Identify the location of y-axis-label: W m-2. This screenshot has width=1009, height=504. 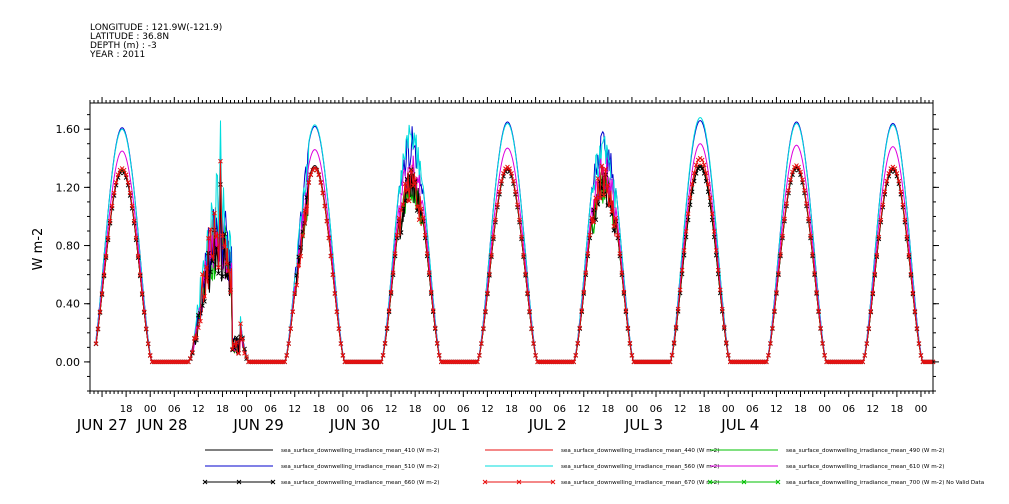
(38, 249).